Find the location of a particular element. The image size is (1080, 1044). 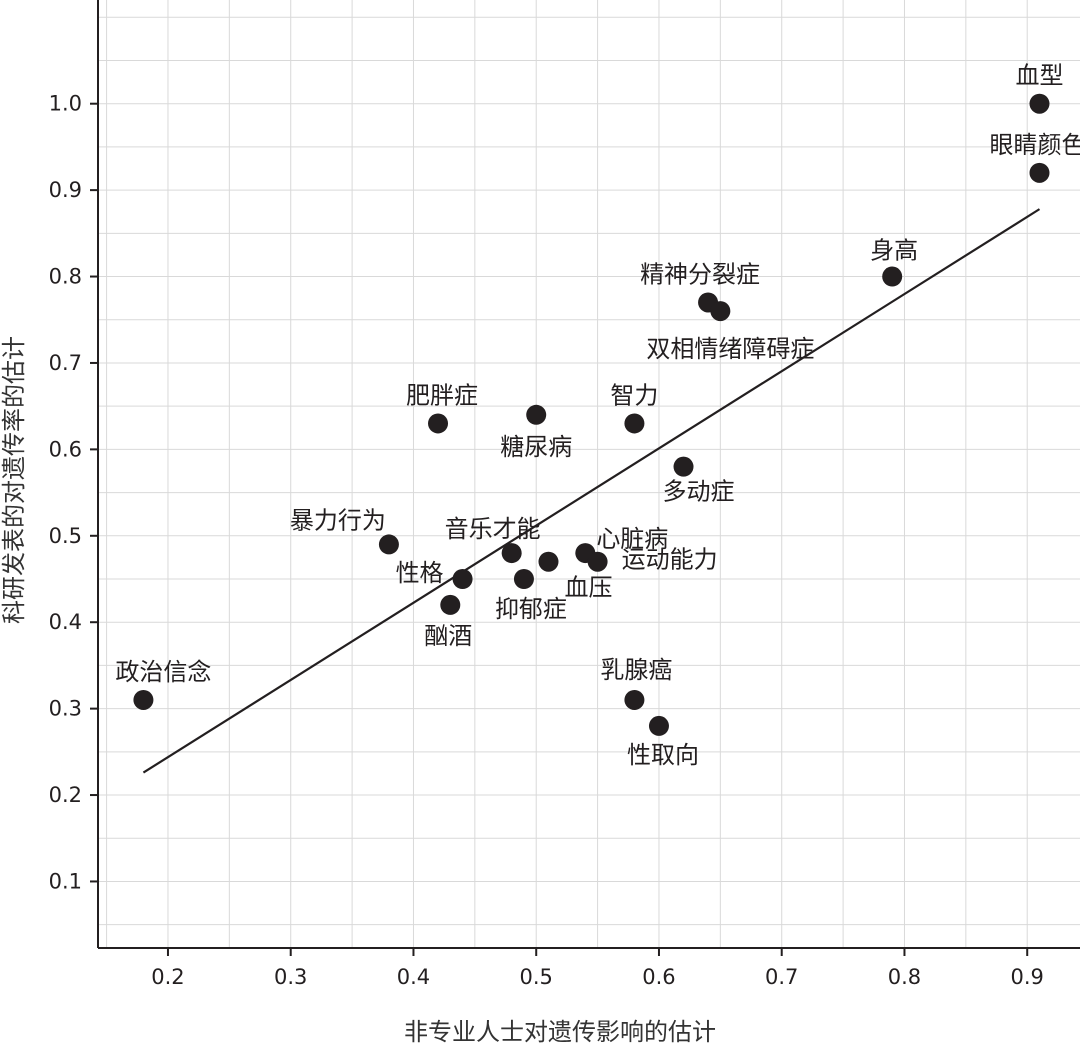

data-point-label: 多动症 is located at coordinates (699, 492).